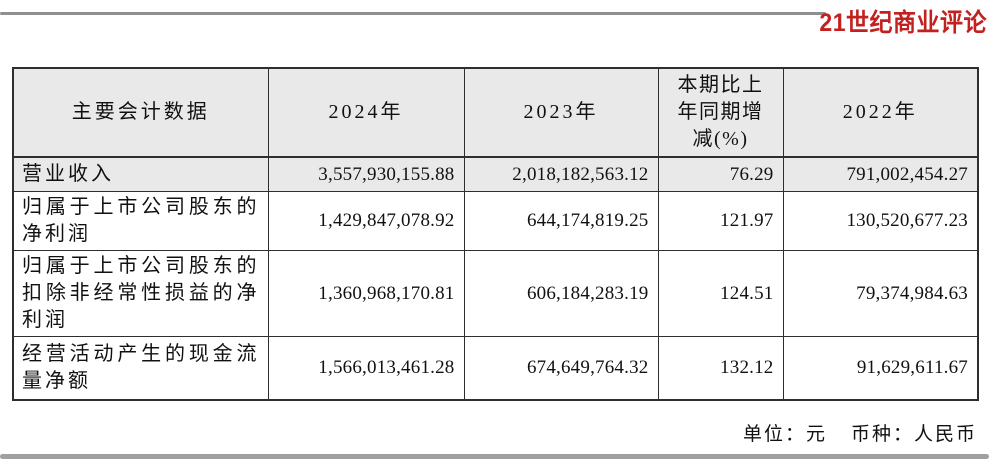  I want to click on value-2023: 606,184,283.19, so click(561, 293).